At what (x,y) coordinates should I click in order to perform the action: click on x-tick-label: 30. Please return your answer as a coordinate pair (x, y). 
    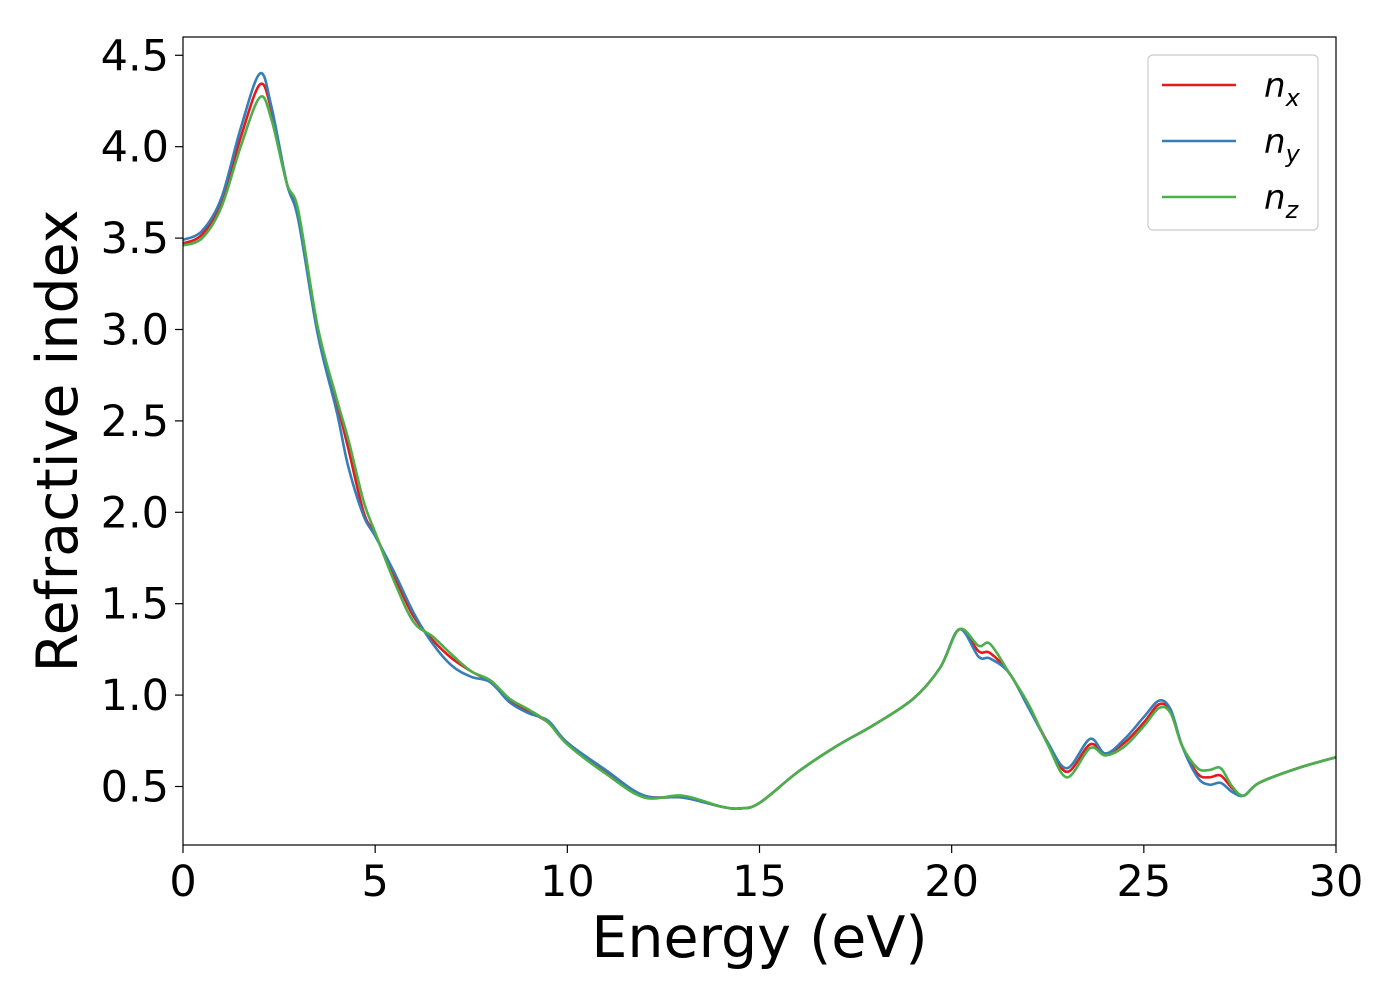
    Looking at the image, I should click on (1336, 882).